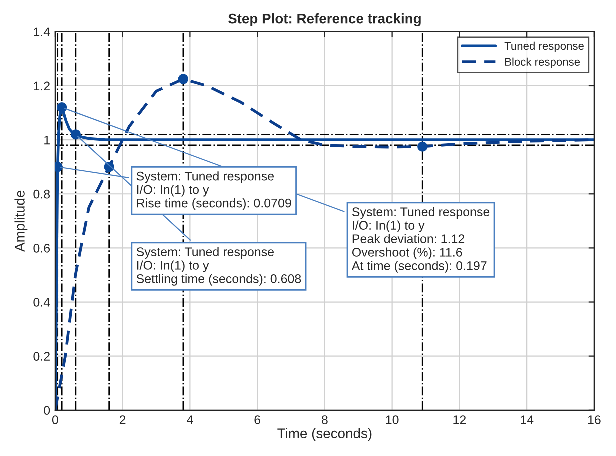 The width and height of the screenshot is (616, 456). What do you see at coordinates (21, 221) in the screenshot?
I see `y-axis-title: Amplitude` at bounding box center [21, 221].